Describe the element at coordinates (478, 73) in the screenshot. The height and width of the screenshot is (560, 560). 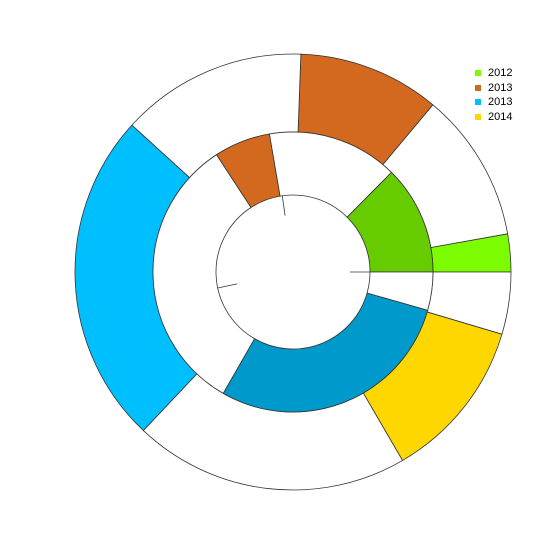
I see `legend-swatch-2012` at that location.